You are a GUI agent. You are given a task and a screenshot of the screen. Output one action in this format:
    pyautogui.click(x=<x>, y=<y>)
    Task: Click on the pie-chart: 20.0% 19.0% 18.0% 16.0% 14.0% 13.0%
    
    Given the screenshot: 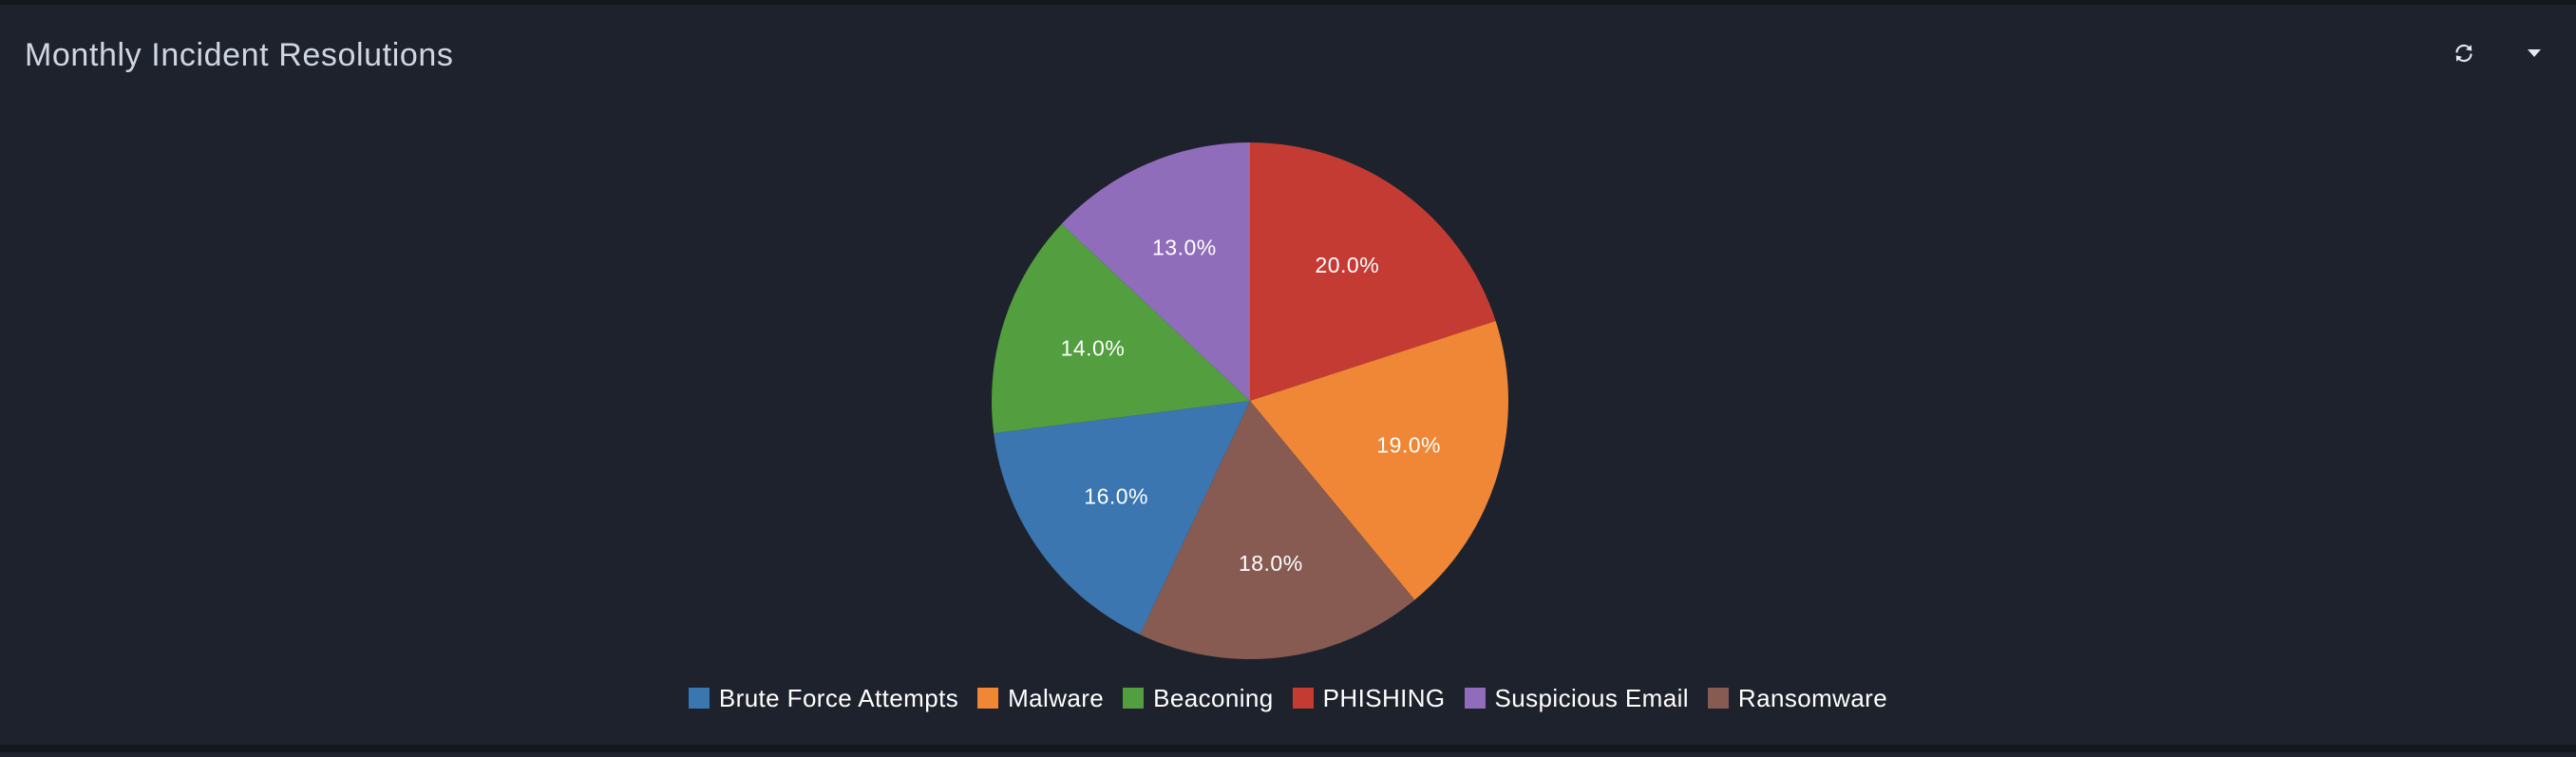 What is the action you would take?
    pyautogui.click(x=1250, y=401)
    